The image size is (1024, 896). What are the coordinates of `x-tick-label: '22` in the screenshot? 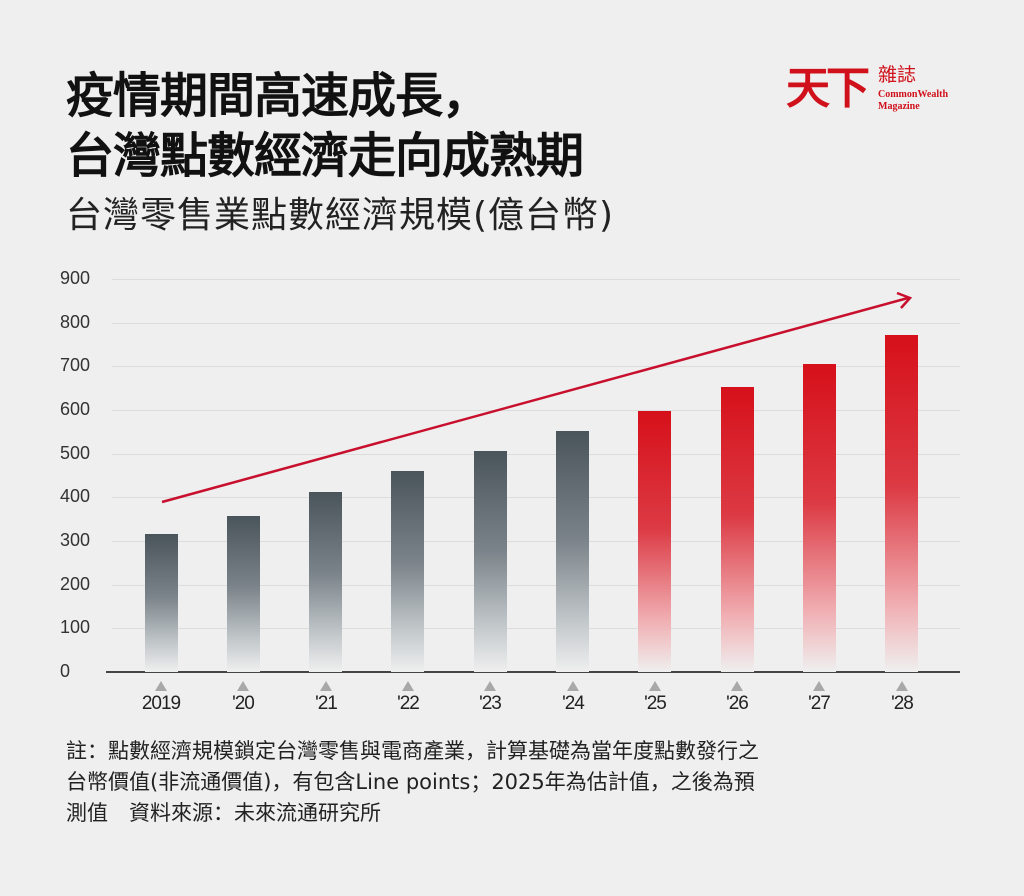 It's located at (408, 703).